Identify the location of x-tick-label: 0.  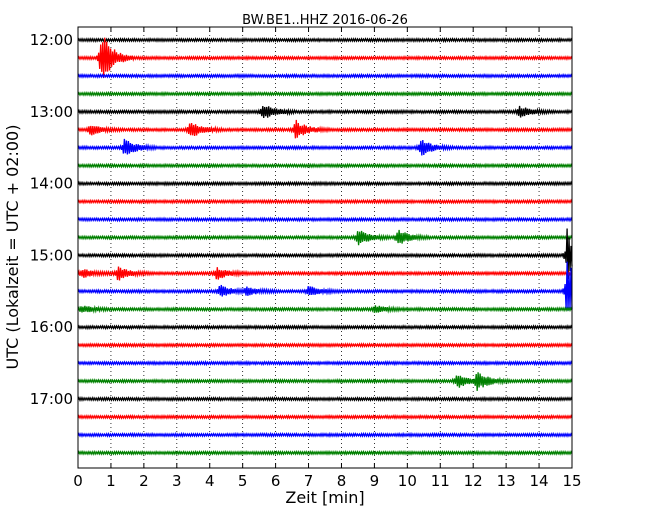
(78, 481).